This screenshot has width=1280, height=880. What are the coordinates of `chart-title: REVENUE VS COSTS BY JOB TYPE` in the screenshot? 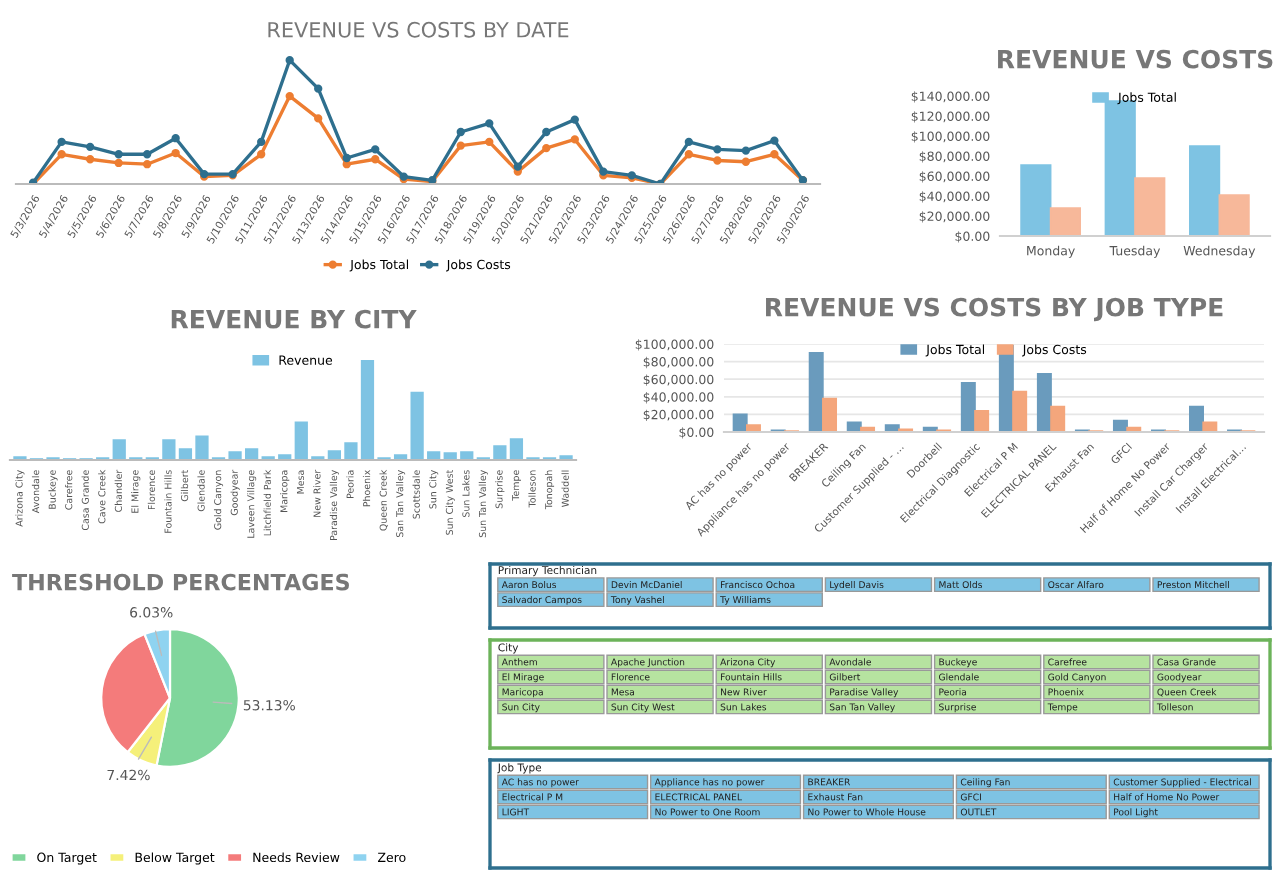 It's located at (994, 309).